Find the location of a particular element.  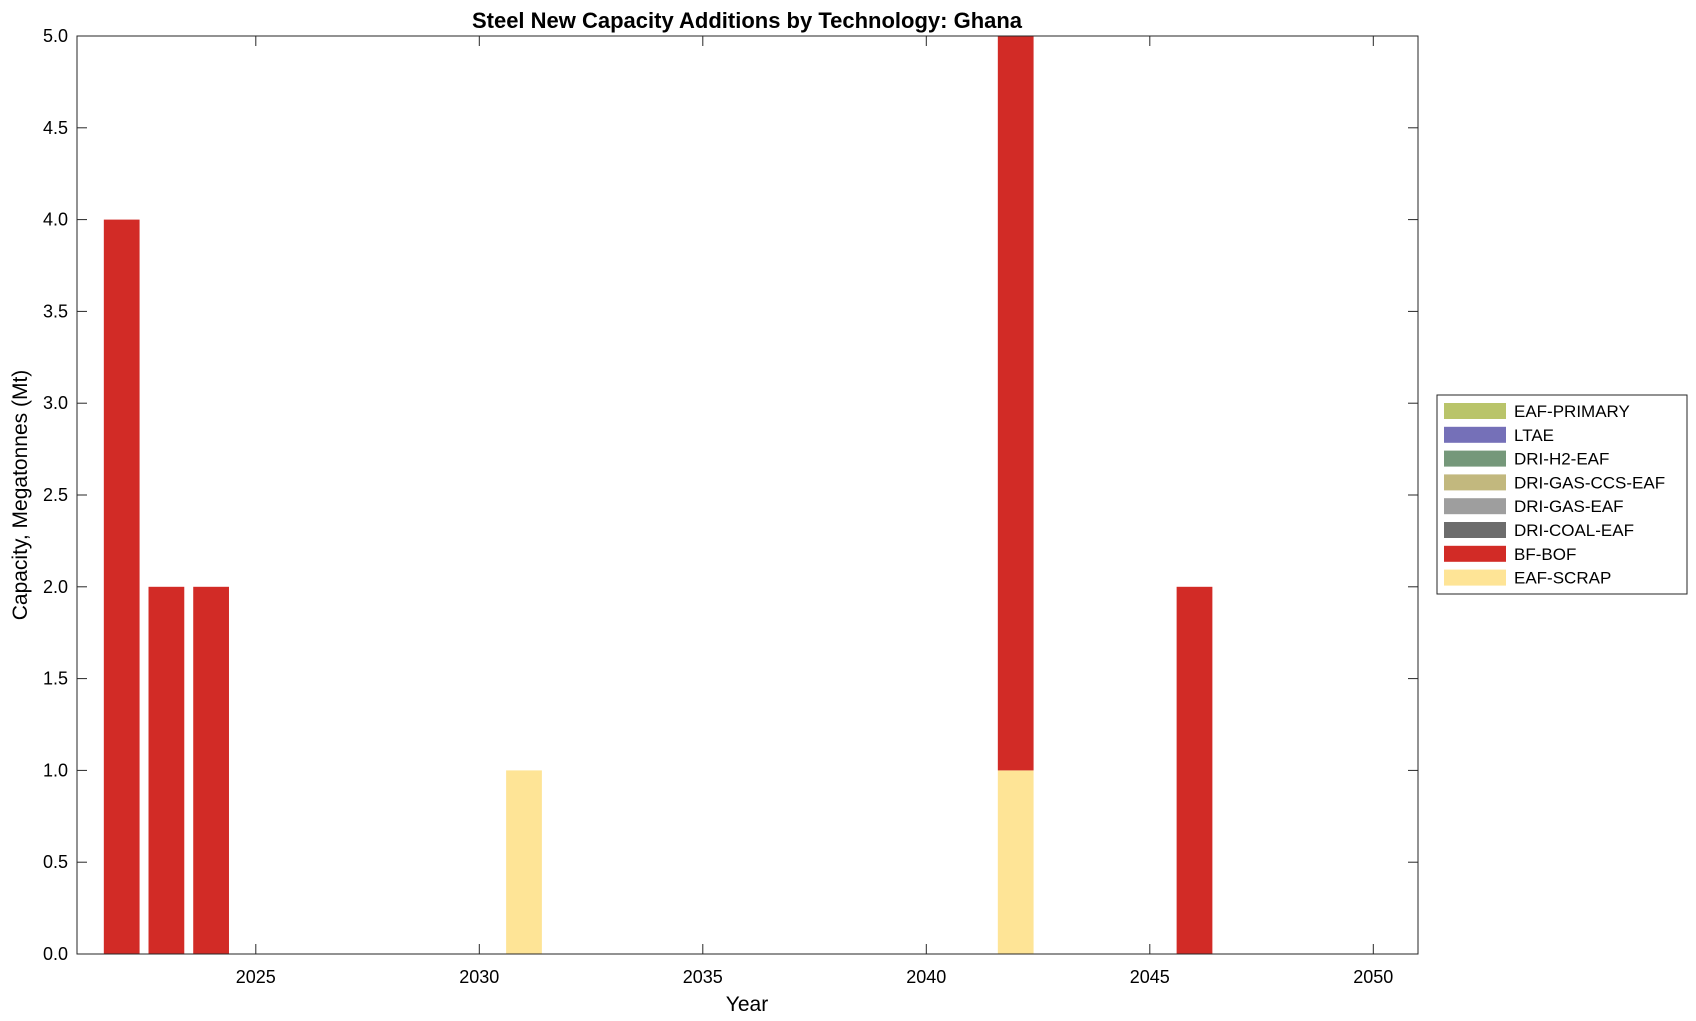

legend-item-dri-gas-ccs-eaf: DRI-GAS-CCS-EAF is located at coordinates (1554, 482).